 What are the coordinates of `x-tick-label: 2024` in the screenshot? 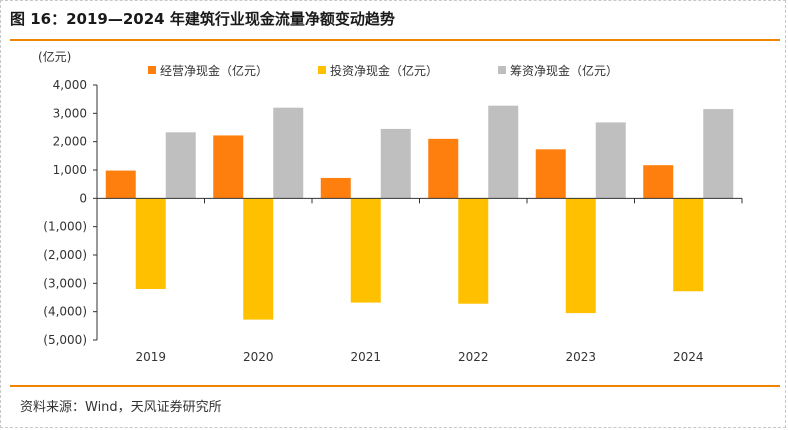 It's located at (688, 357).